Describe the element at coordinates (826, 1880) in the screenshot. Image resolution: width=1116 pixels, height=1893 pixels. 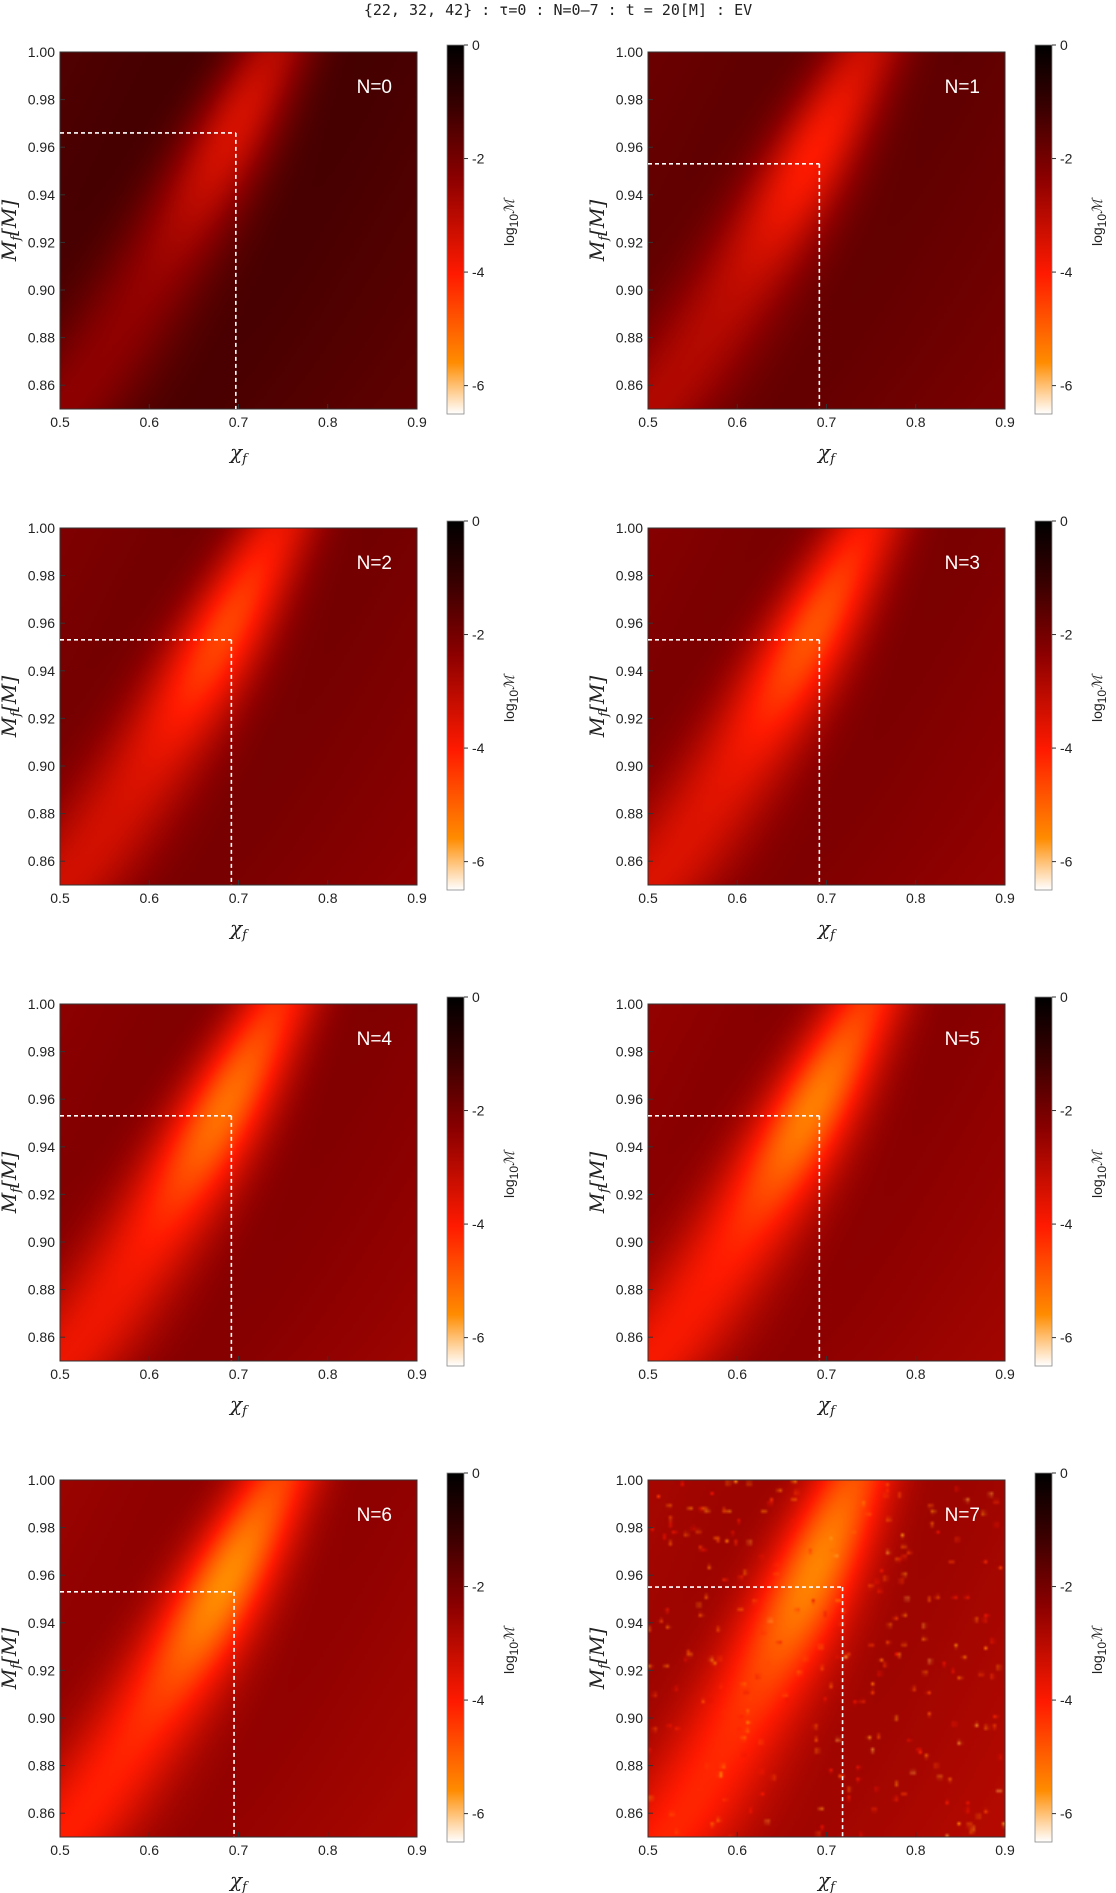
I see `x-axis-label: χf` at that location.